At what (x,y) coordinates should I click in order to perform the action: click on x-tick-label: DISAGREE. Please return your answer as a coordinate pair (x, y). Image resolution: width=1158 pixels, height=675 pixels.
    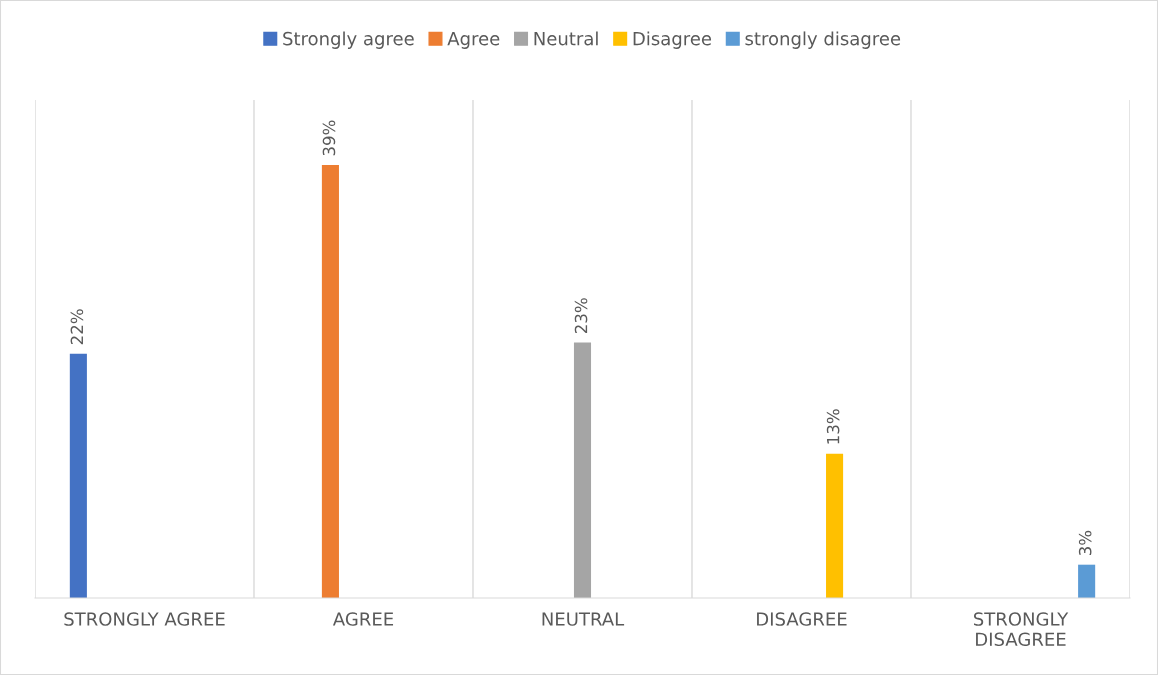
    Looking at the image, I should click on (802, 619).